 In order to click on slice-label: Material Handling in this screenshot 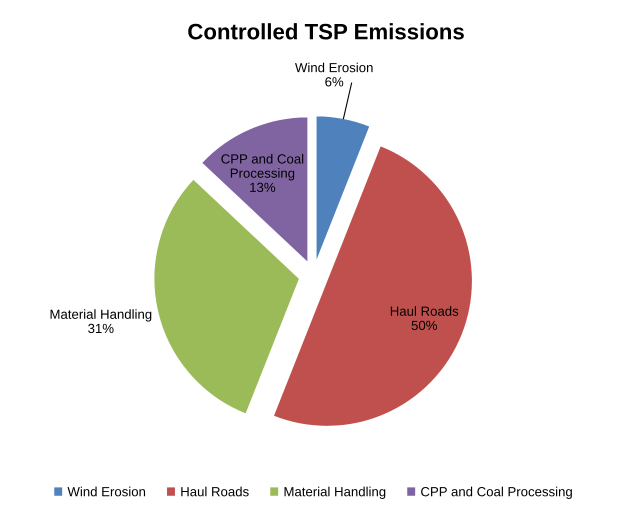, I will do `click(101, 315)`.